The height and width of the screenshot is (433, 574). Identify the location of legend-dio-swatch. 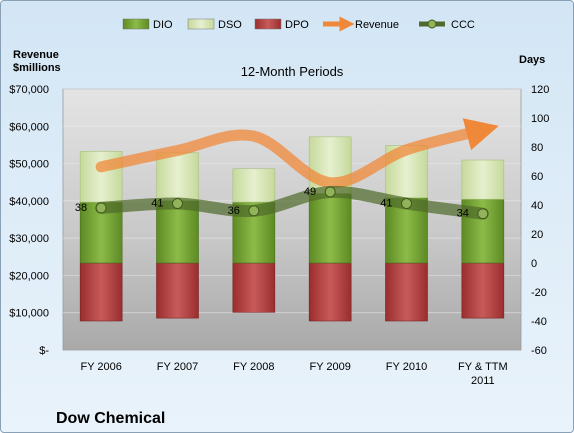
(136, 24).